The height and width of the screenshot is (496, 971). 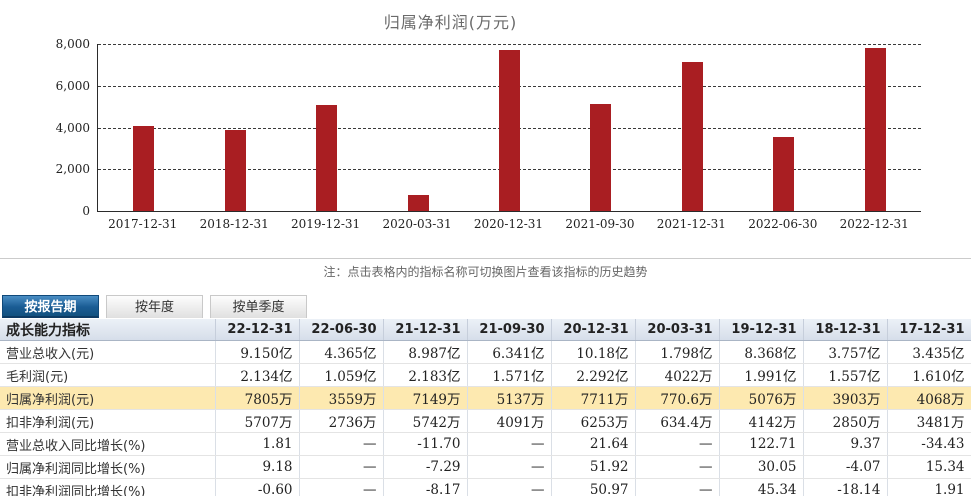 I want to click on metric-value-cell: 9.150亿, so click(x=257, y=352).